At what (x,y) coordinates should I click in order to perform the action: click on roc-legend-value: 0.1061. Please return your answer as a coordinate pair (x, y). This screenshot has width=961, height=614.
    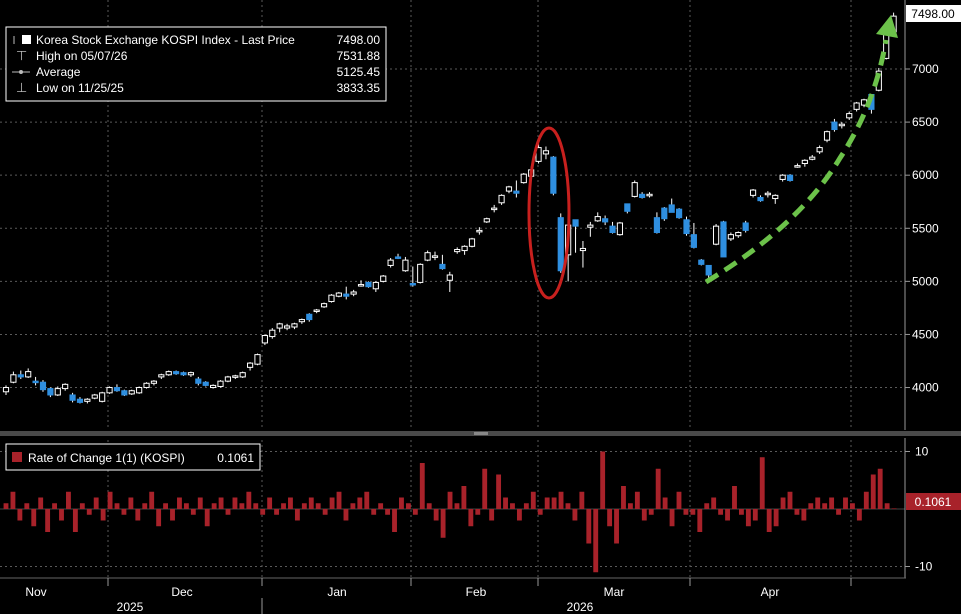
    Looking at the image, I should click on (235, 458).